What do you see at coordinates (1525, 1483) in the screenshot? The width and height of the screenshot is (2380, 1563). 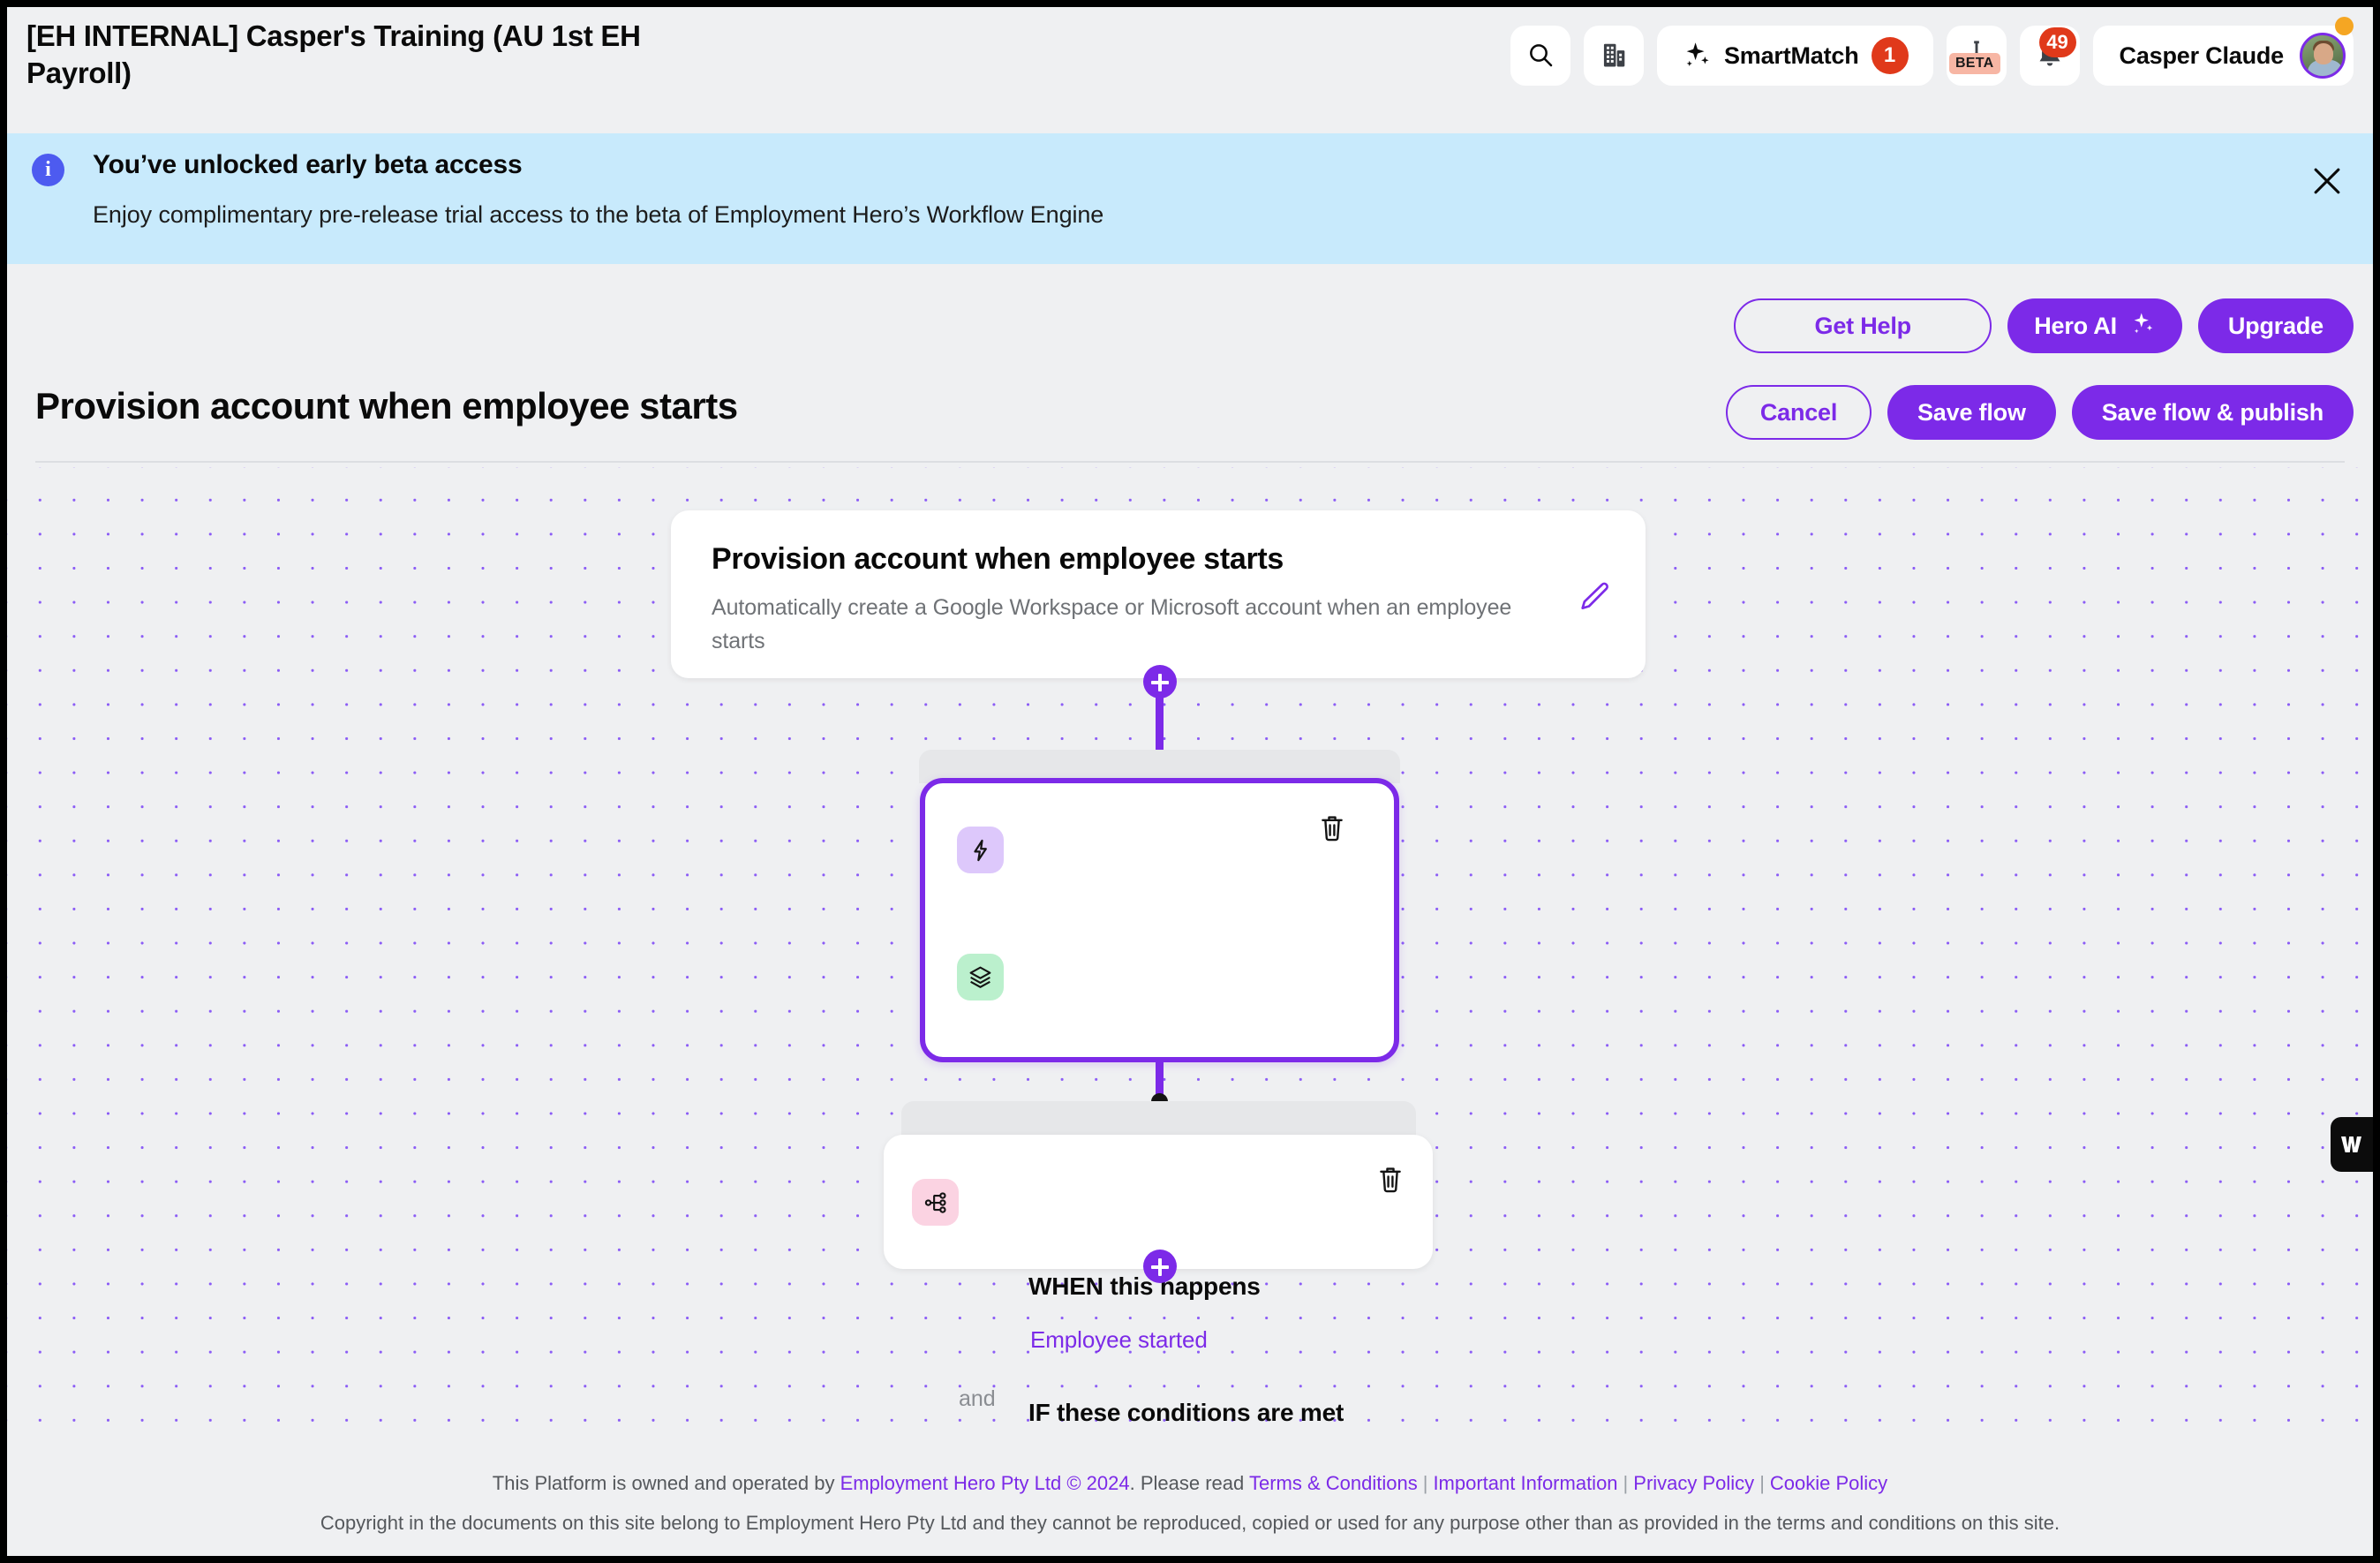 I see `important-info-link: Important Information` at bounding box center [1525, 1483].